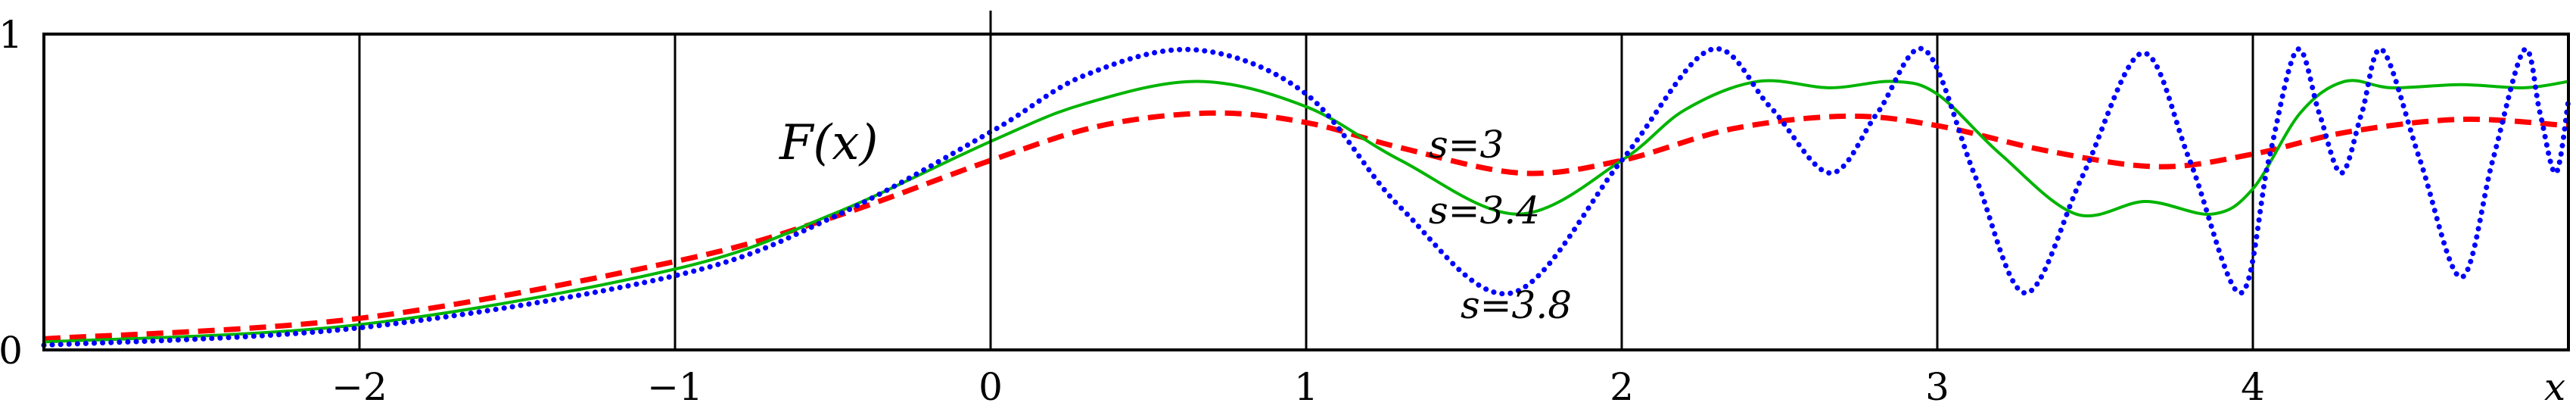 This screenshot has height=409, width=2576. I want to click on series-label-s3-4: s=3.4, so click(1484, 211).